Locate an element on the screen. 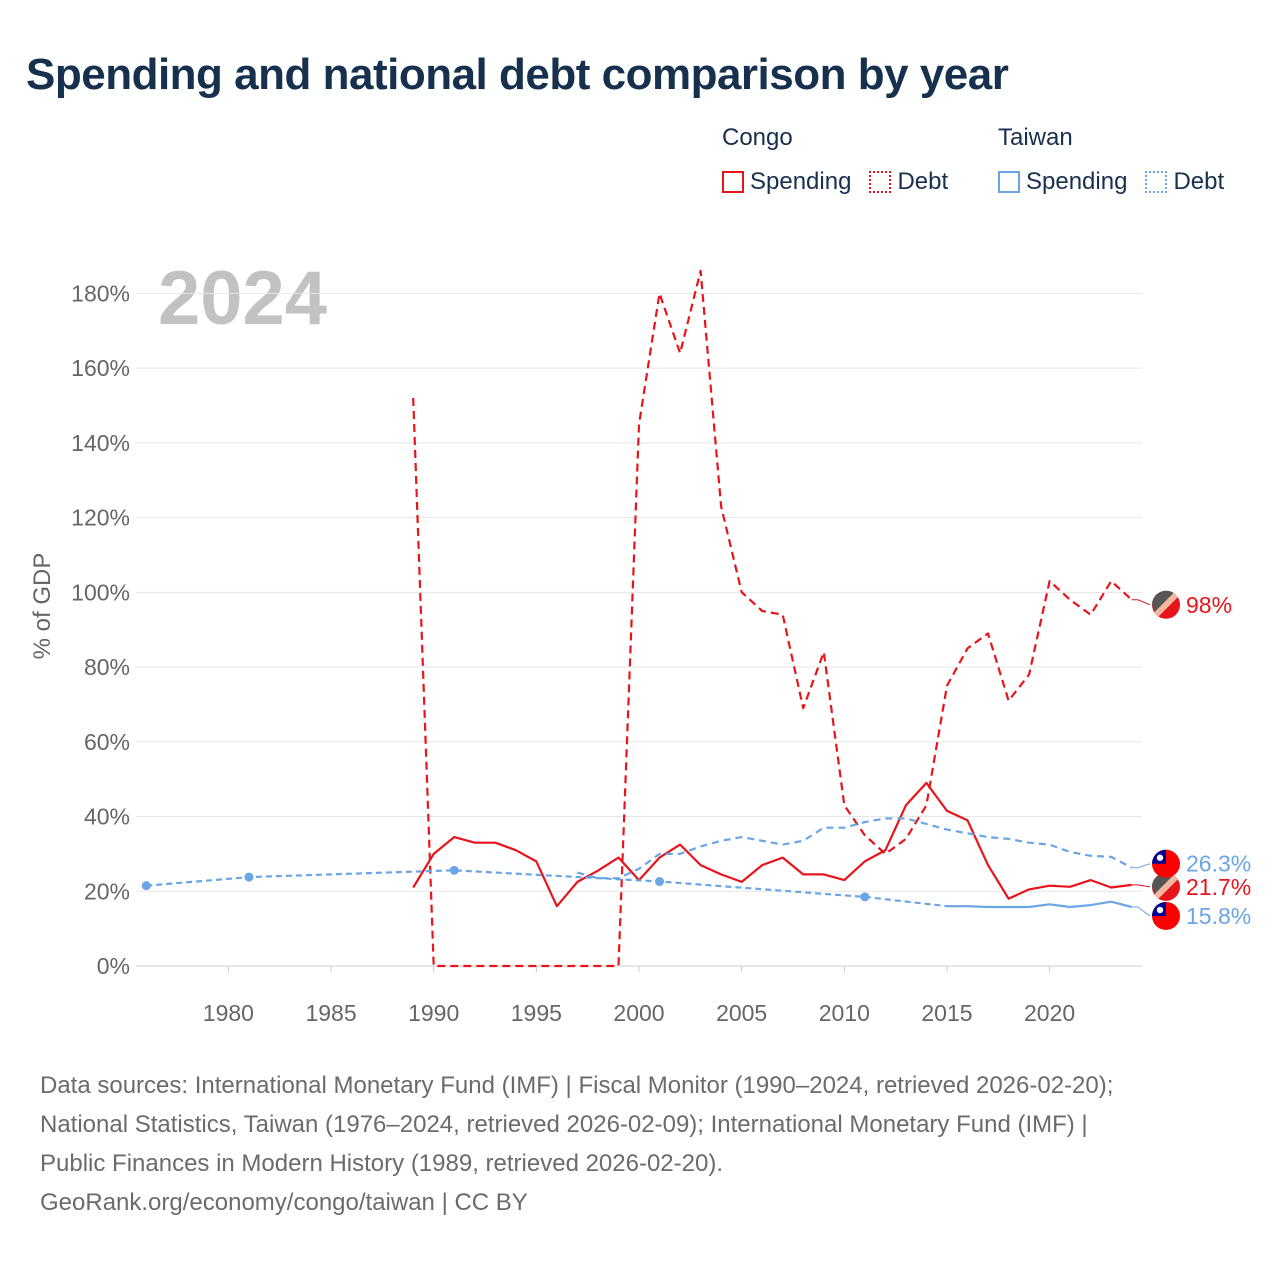 Image resolution: width=1280 pixels, height=1280 pixels. end-value-label: 21.7% is located at coordinates (1218, 887).